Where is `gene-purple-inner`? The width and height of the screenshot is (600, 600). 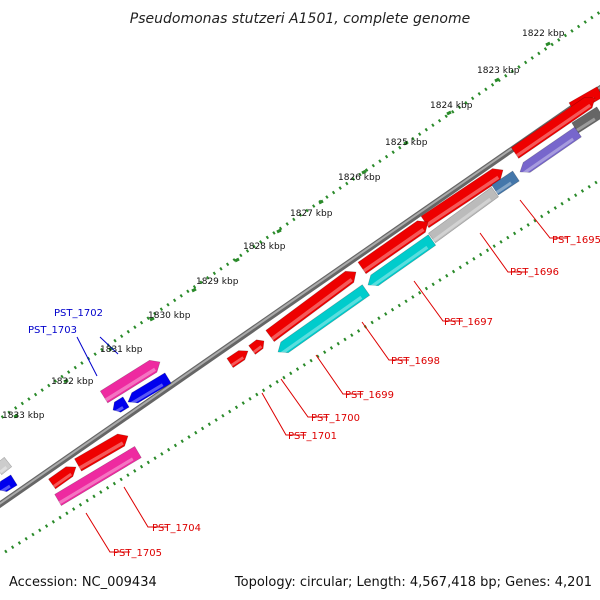 gene-purple-inner is located at coordinates (550, 149).